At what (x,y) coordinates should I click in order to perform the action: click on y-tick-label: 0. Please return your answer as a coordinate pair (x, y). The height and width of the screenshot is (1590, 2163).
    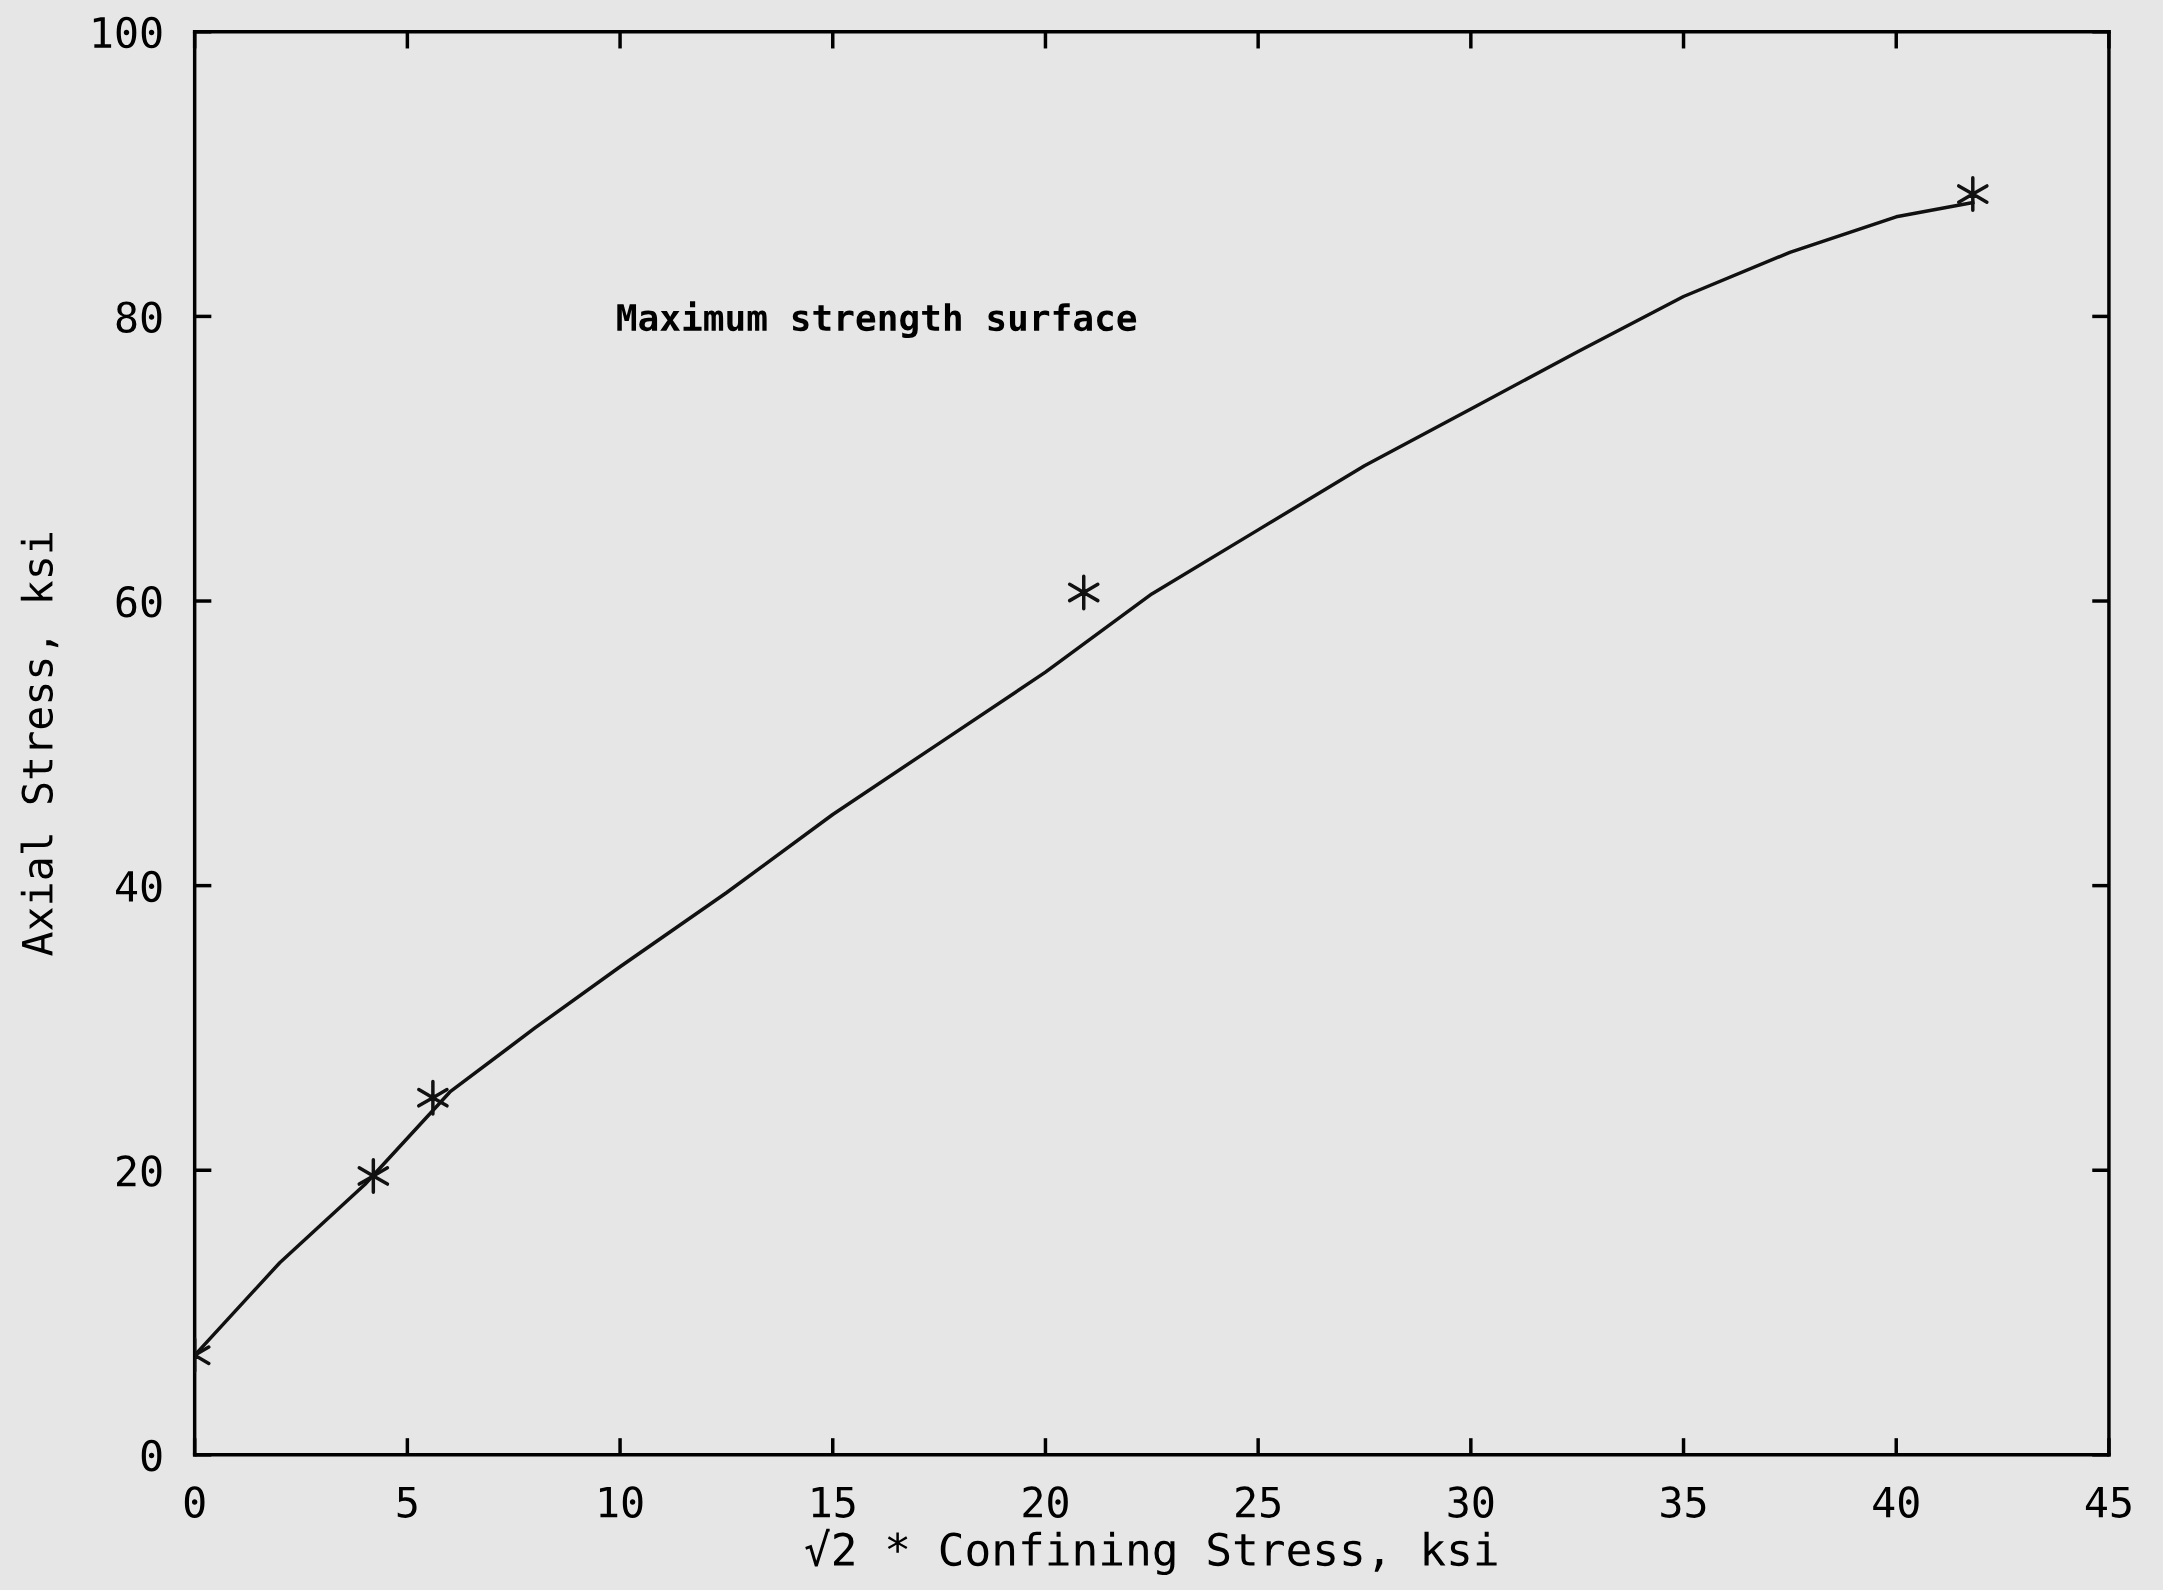
    Looking at the image, I should click on (151, 1455).